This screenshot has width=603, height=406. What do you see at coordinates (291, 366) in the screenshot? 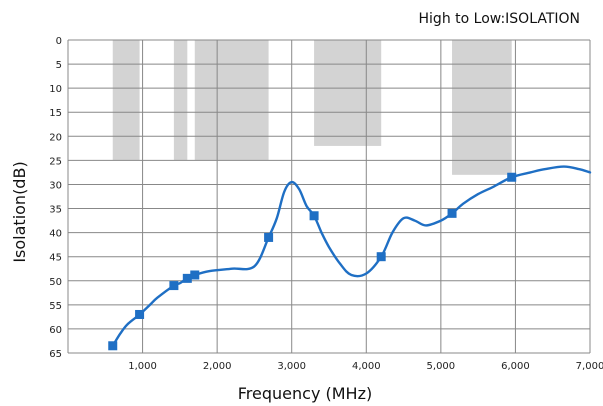
I see `x-tick-label: 3,000` at bounding box center [291, 366].